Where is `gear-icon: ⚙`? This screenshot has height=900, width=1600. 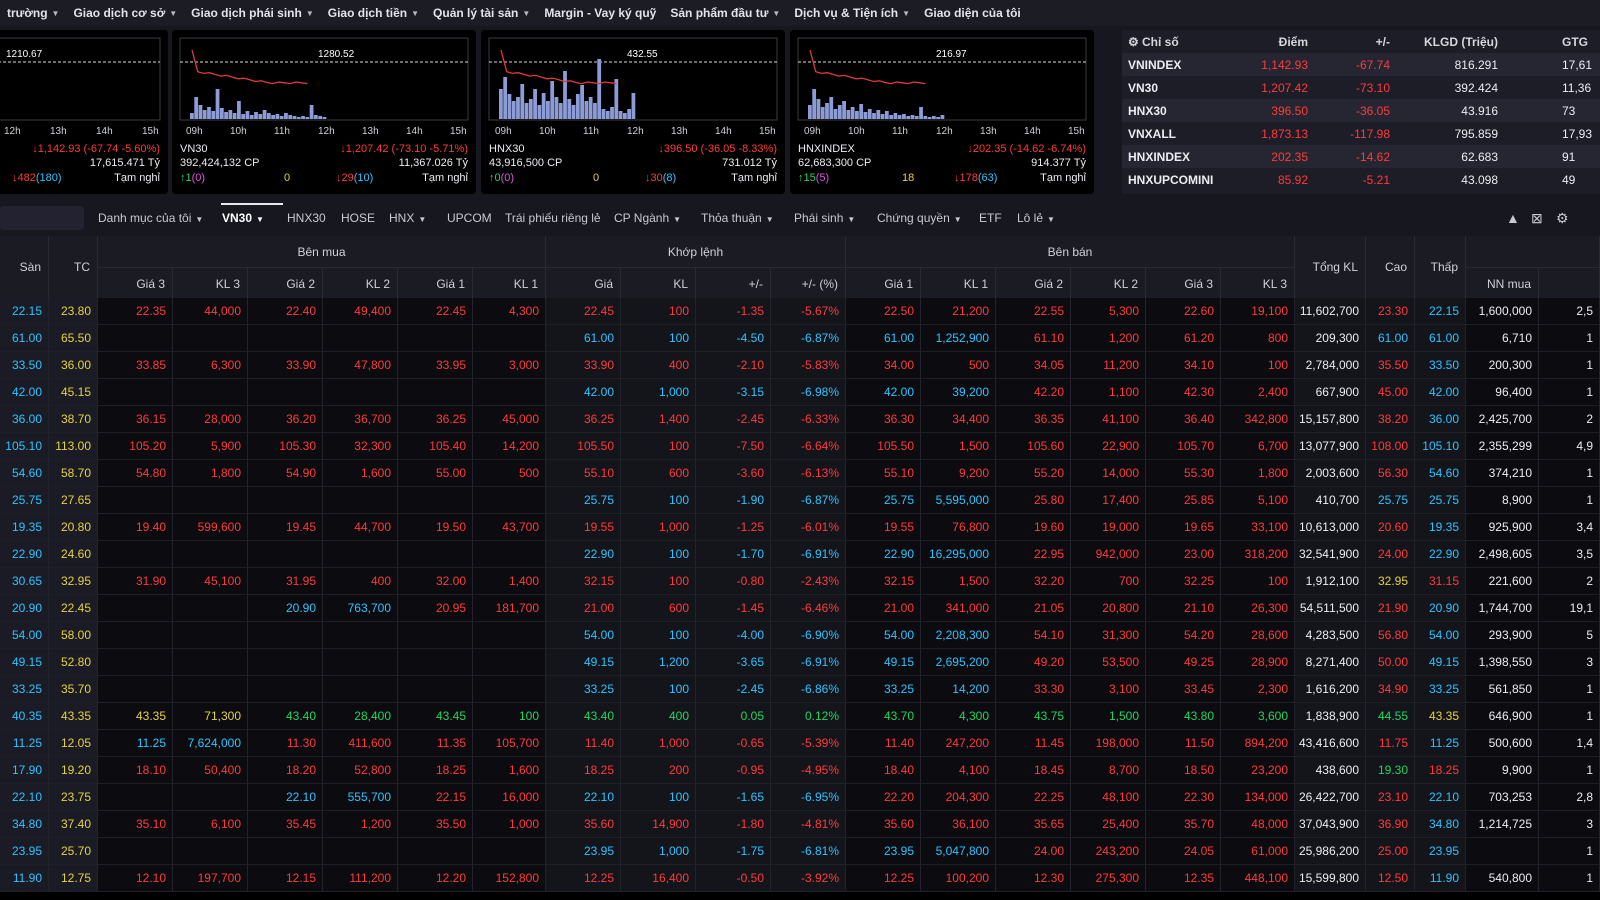
gear-icon: ⚙ is located at coordinates (1133, 42).